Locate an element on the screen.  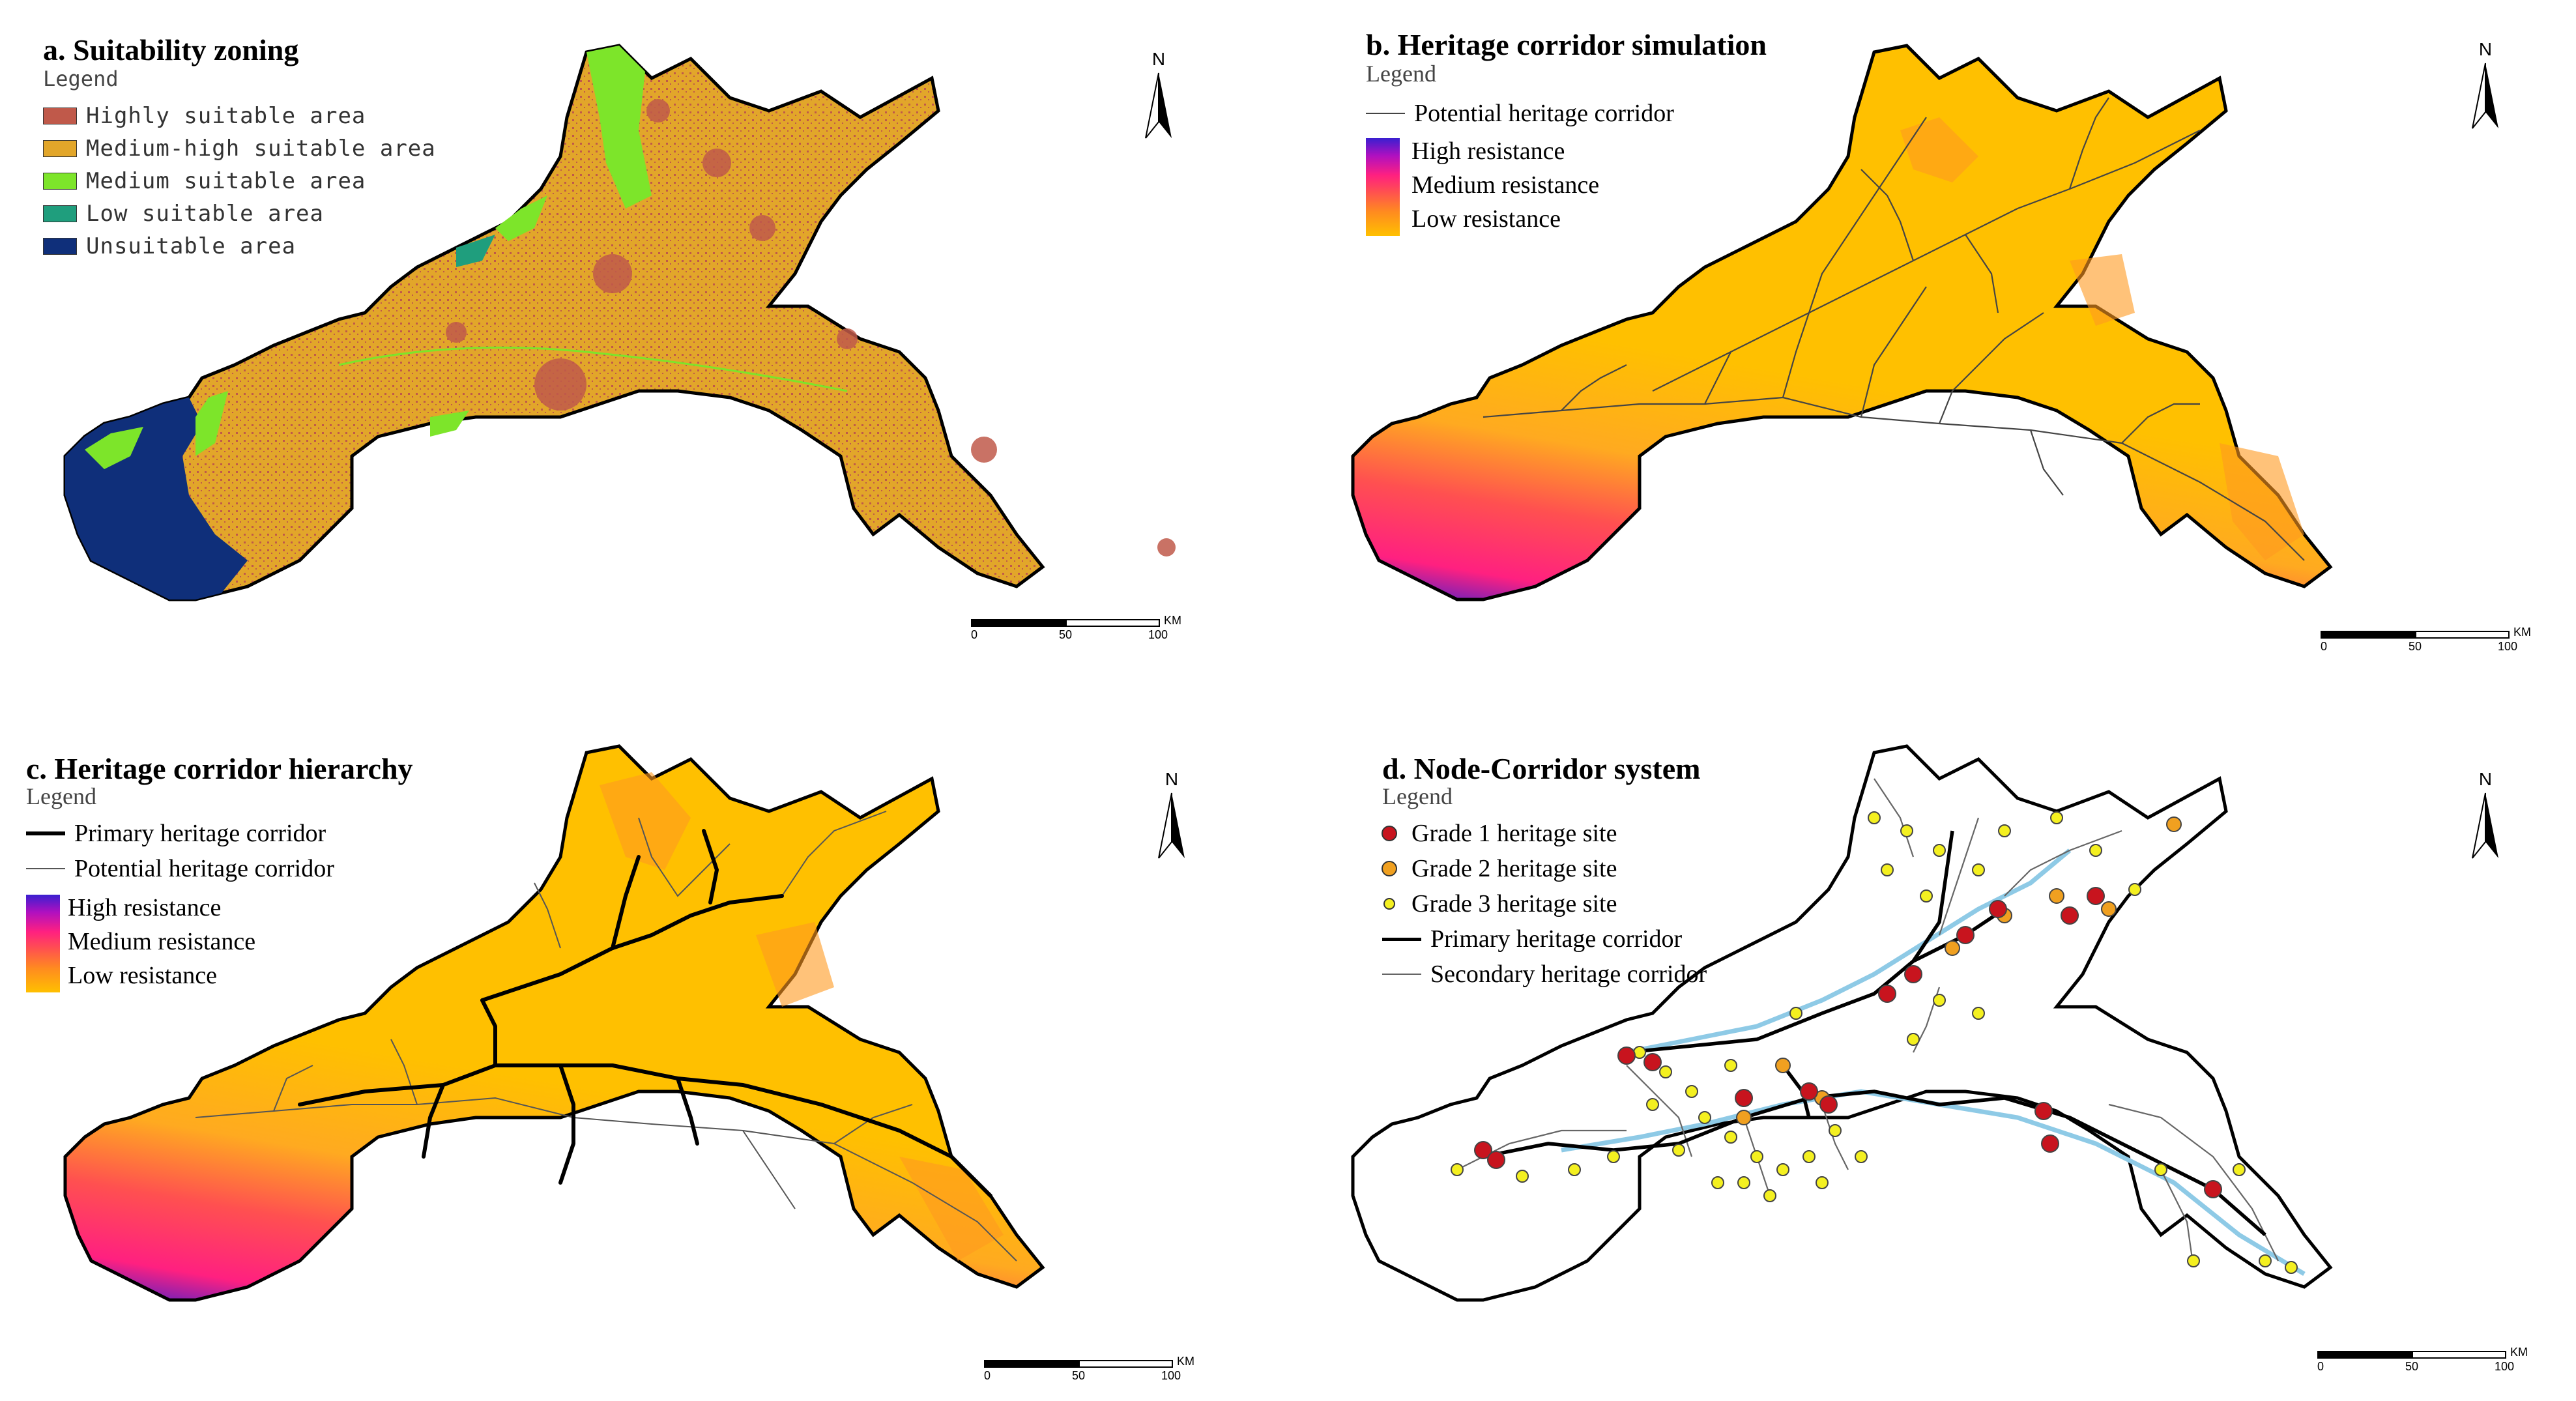
highly-suitable-swatch is located at coordinates (60, 116).